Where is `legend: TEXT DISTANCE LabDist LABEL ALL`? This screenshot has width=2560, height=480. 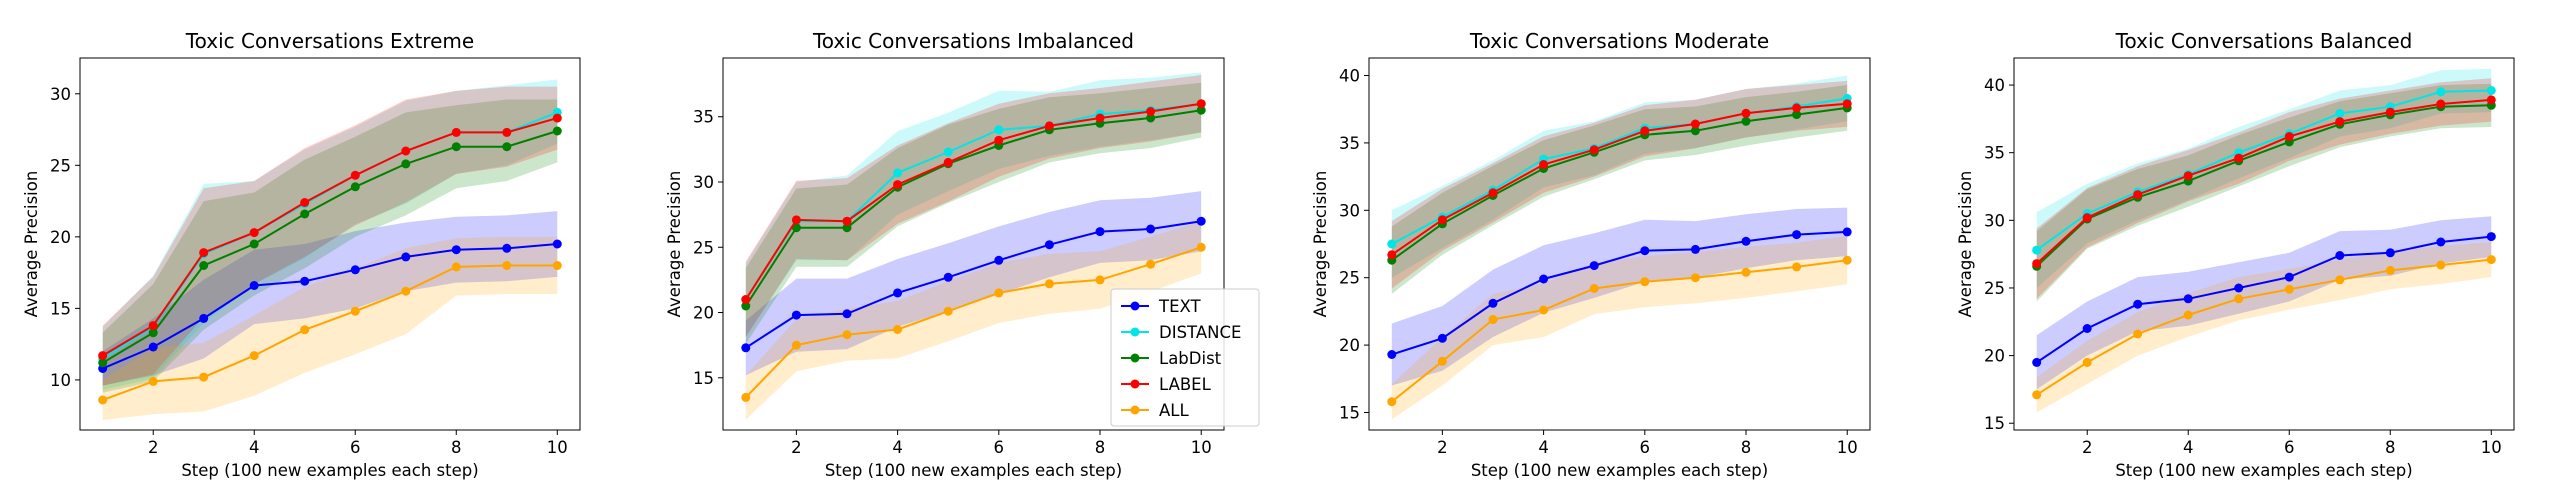
legend: TEXT DISTANCE LabDist LABEL ALL is located at coordinates (1185, 357).